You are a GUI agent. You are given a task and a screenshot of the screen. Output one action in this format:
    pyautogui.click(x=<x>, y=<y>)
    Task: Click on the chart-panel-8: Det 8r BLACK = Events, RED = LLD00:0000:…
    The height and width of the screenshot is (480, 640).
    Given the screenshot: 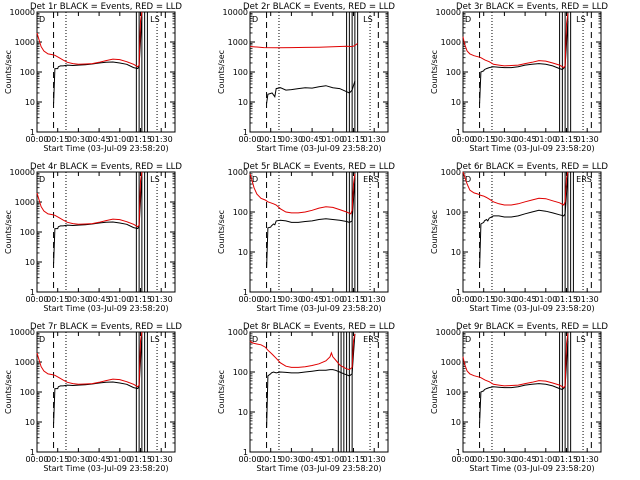 What is the action you would take?
    pyautogui.click(x=306, y=397)
    